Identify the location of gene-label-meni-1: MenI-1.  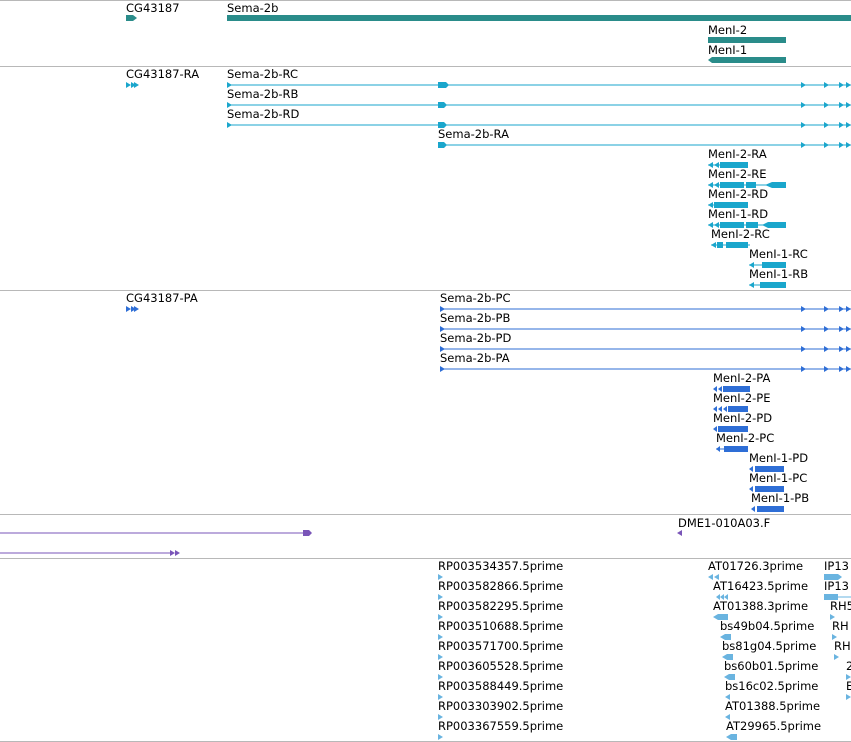
(728, 50).